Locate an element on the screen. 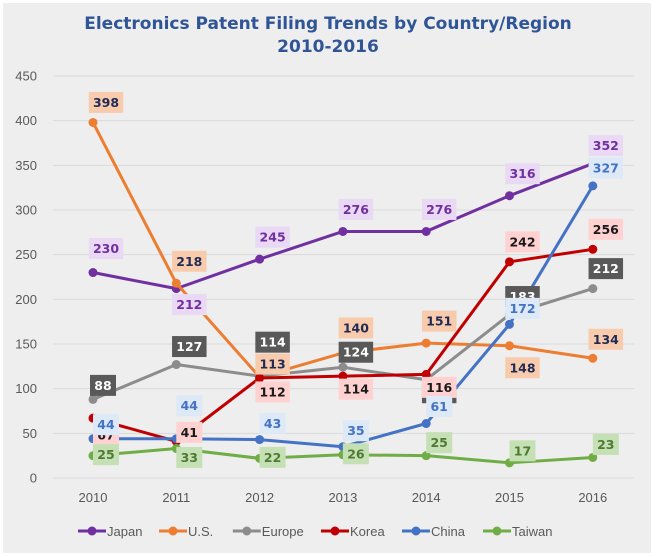 This screenshot has height=557, width=656. data-label: 112 is located at coordinates (273, 391).